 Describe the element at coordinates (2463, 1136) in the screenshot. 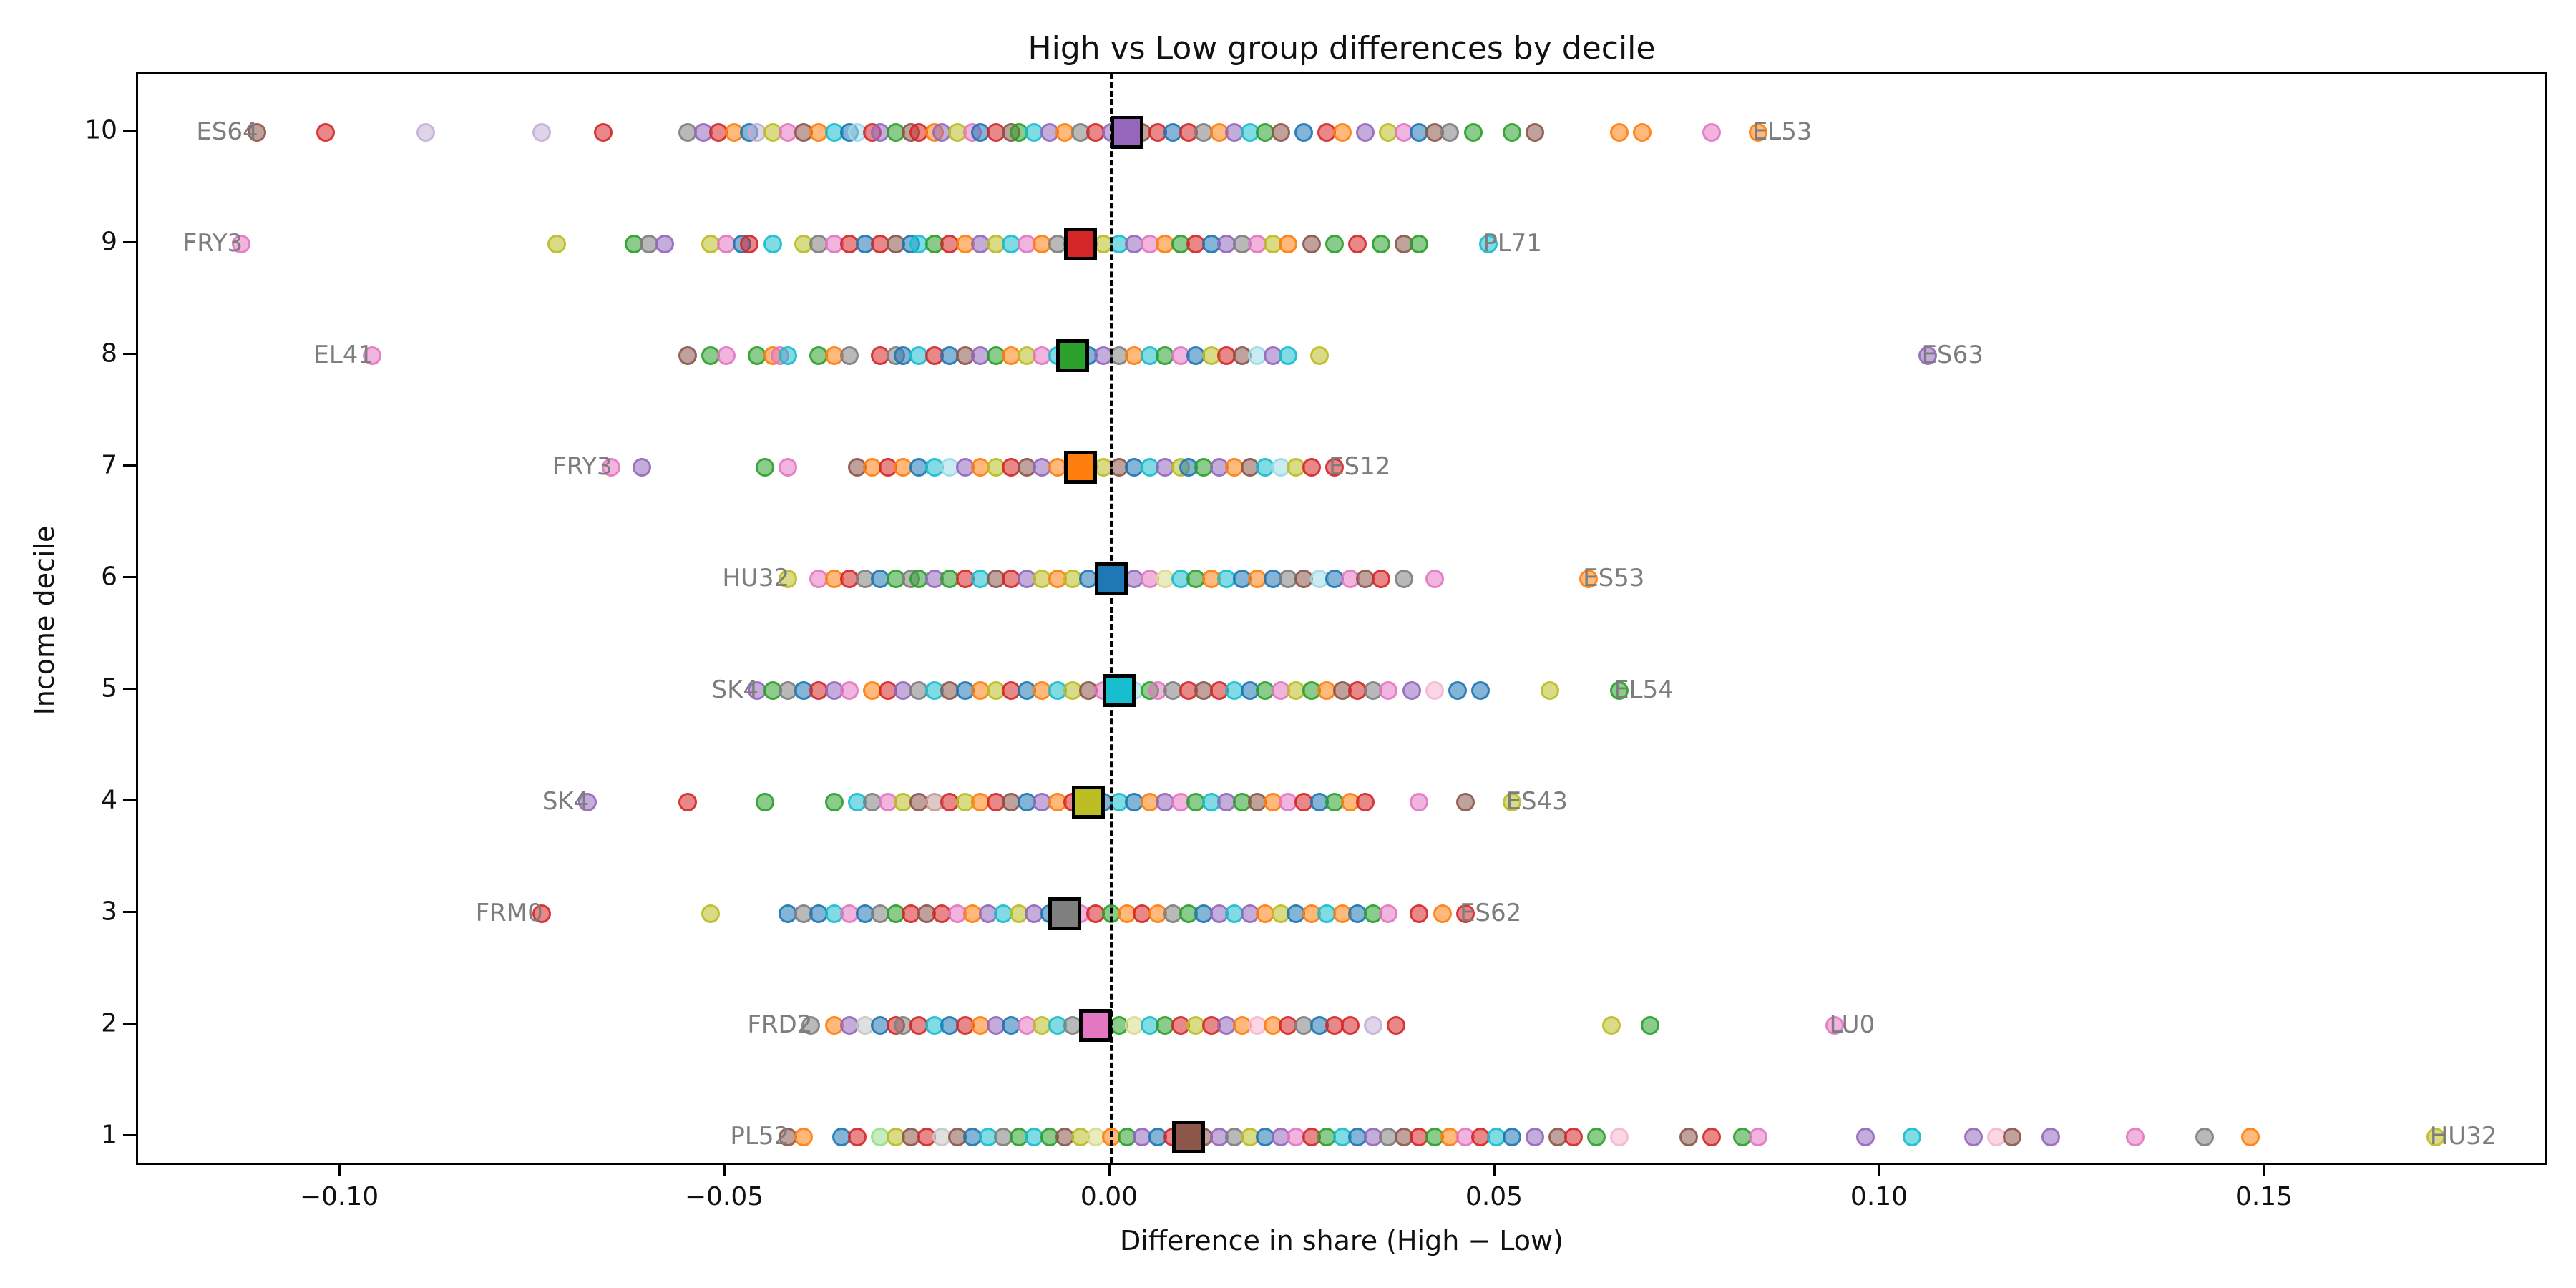

I see `point-label-right: HU32` at that location.